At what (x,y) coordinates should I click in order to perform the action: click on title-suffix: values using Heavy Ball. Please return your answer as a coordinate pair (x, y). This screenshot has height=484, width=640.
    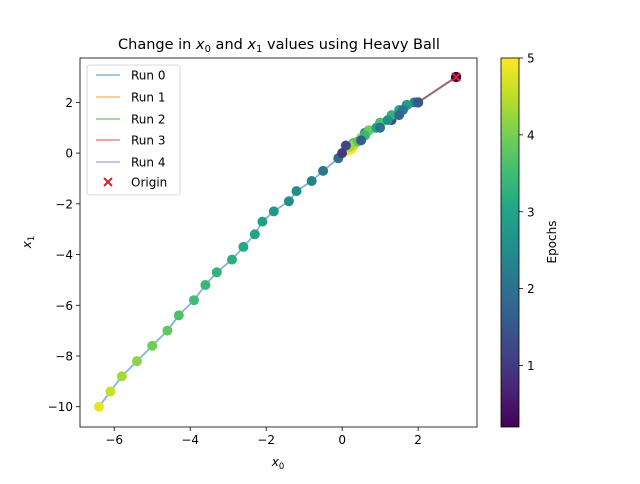
    Looking at the image, I should click on (351, 45).